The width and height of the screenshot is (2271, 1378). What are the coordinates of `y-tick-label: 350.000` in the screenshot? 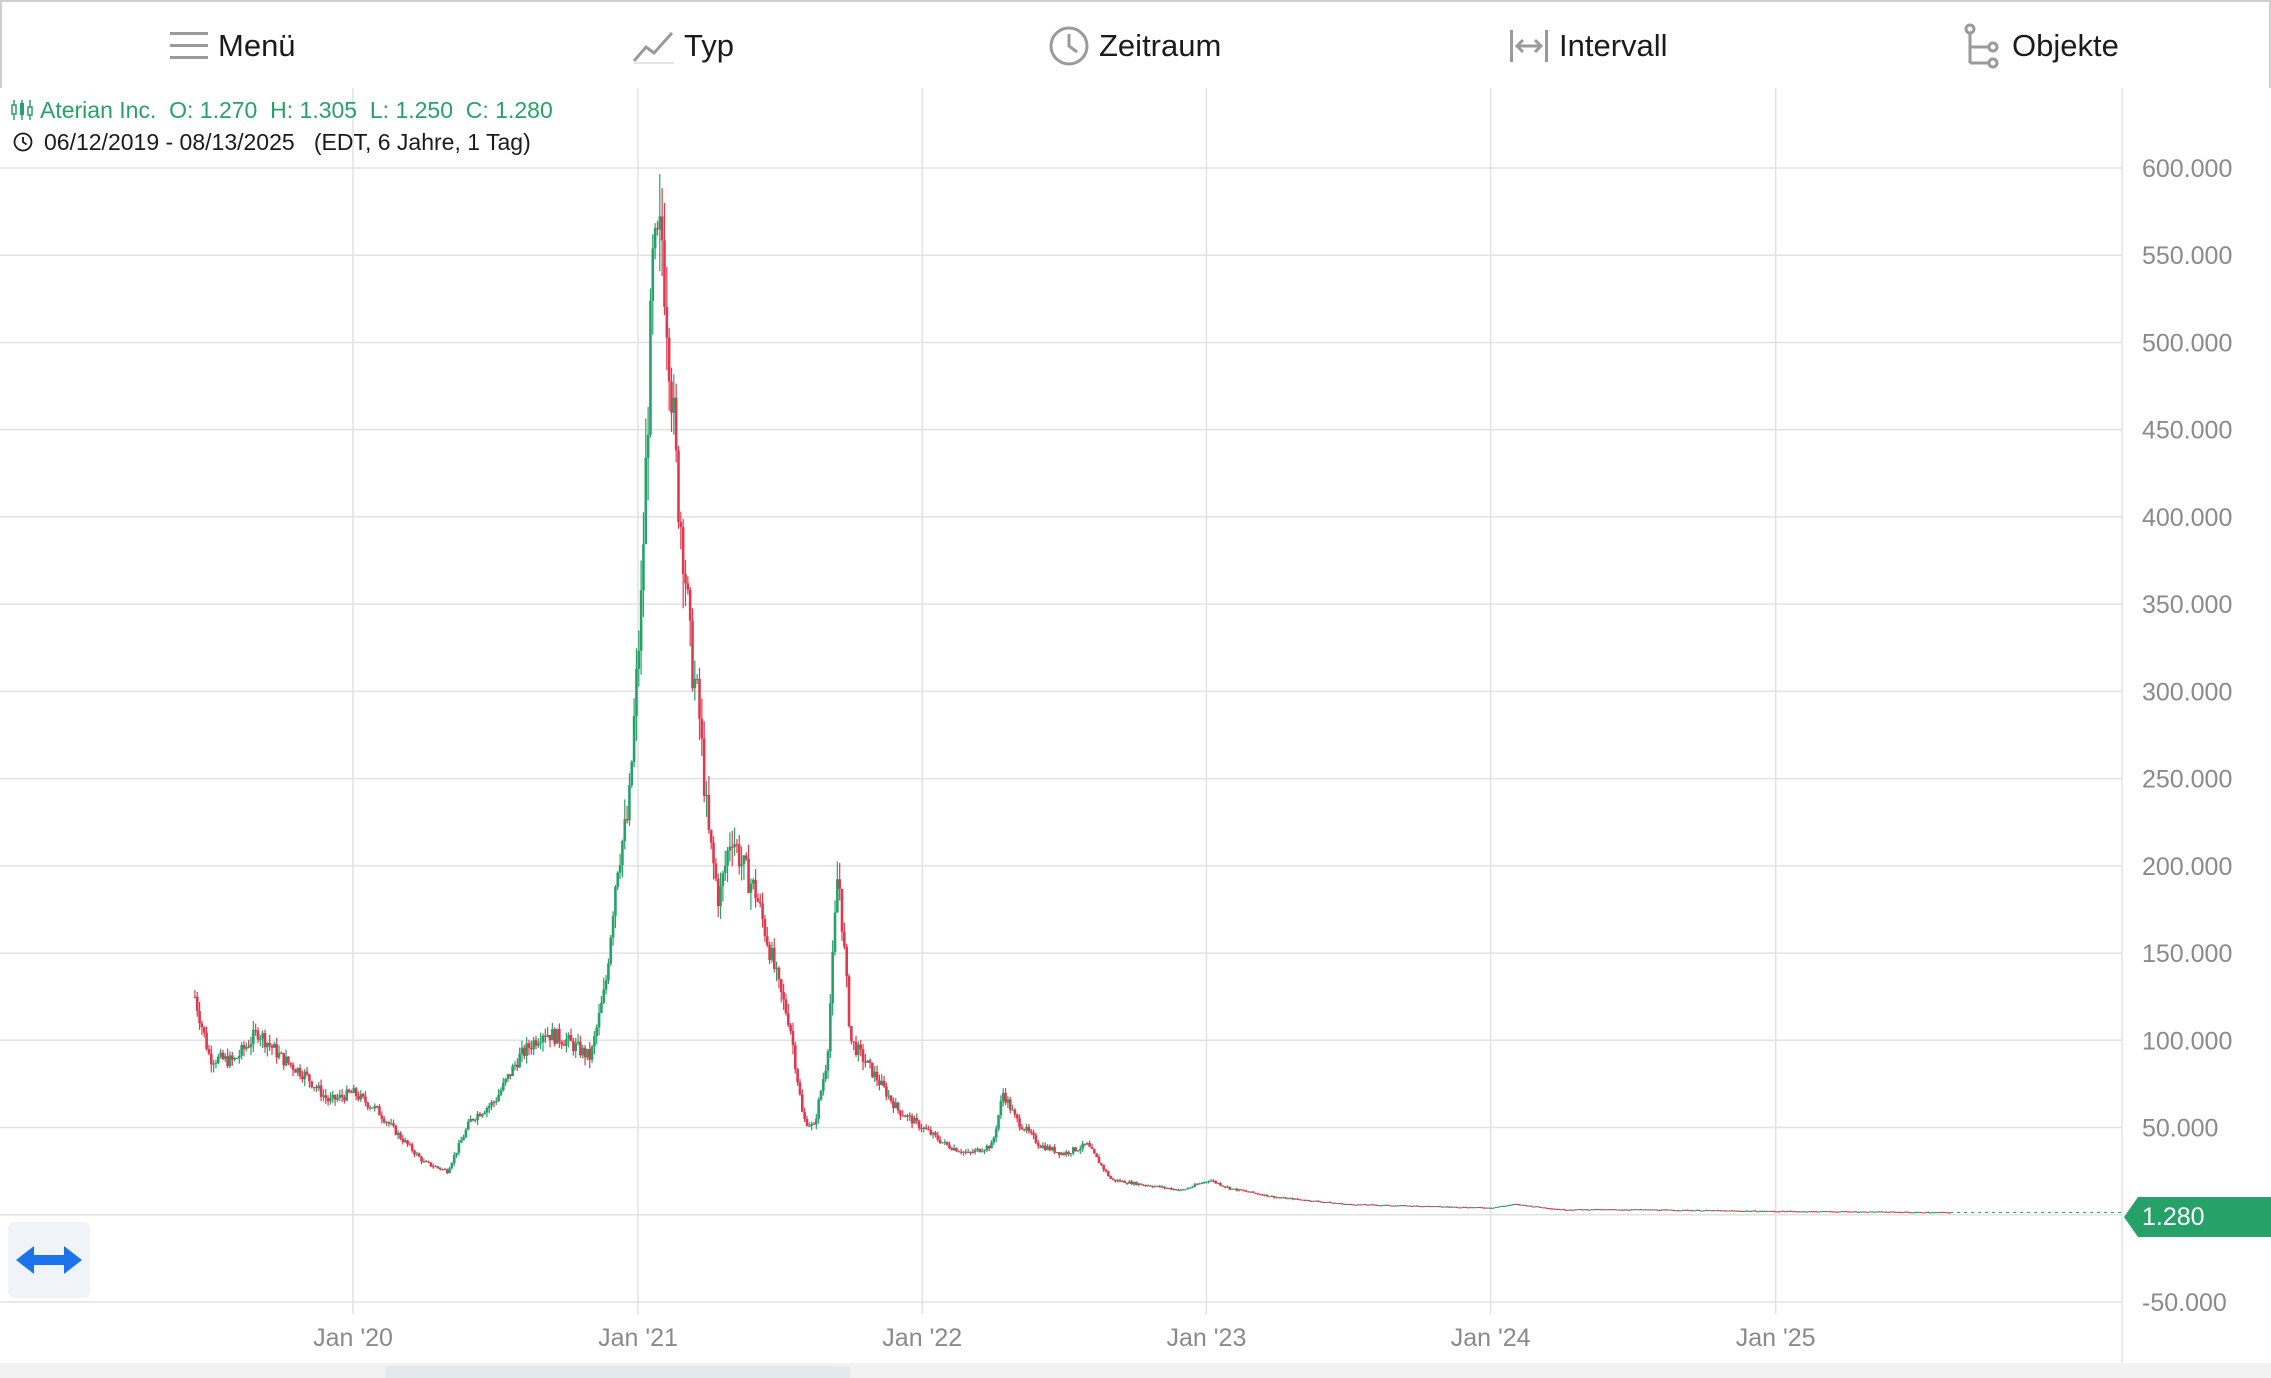 It's located at (2187, 605).